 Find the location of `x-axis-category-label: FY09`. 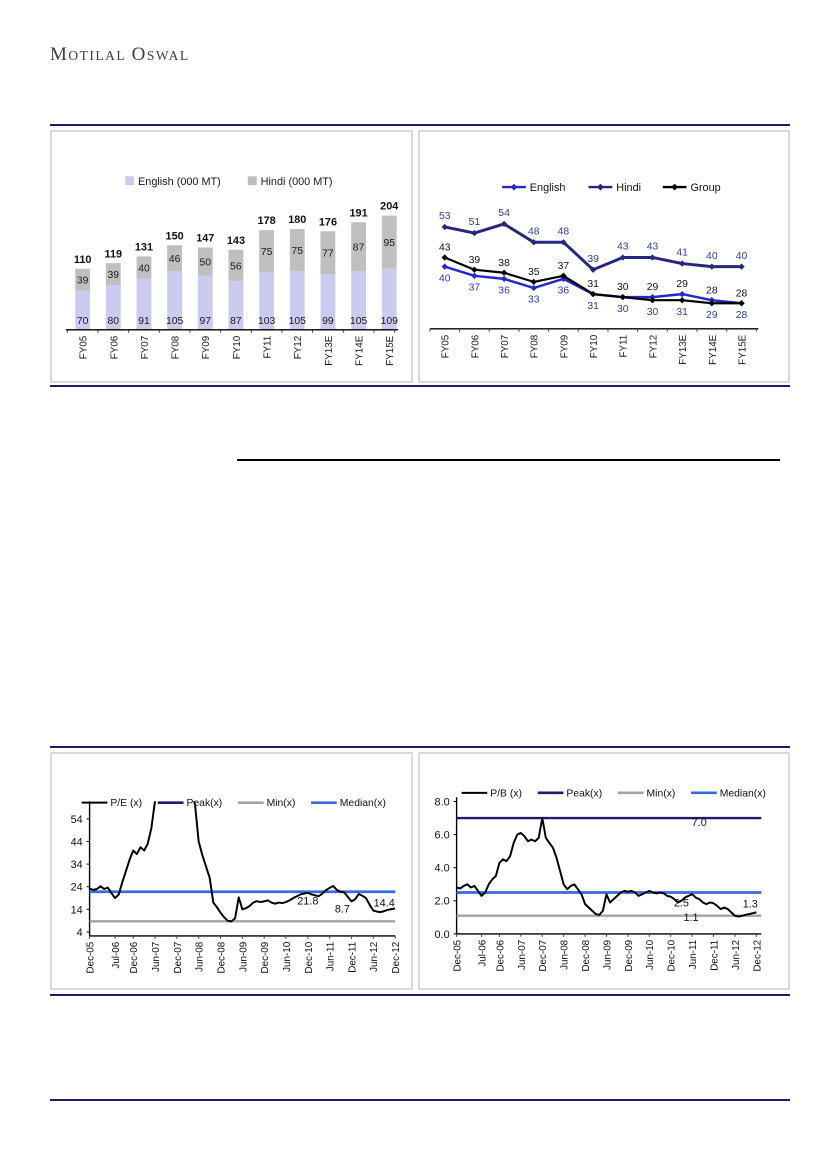

x-axis-category-label: FY09 is located at coordinates (206, 347).